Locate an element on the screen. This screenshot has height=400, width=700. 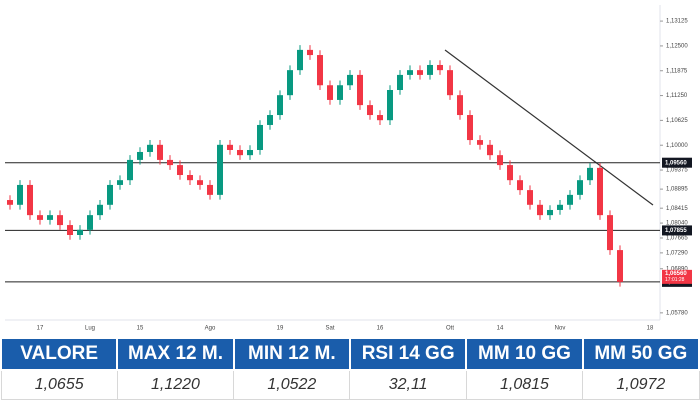
header-cell: MM 10 GG is located at coordinates (524, 354).